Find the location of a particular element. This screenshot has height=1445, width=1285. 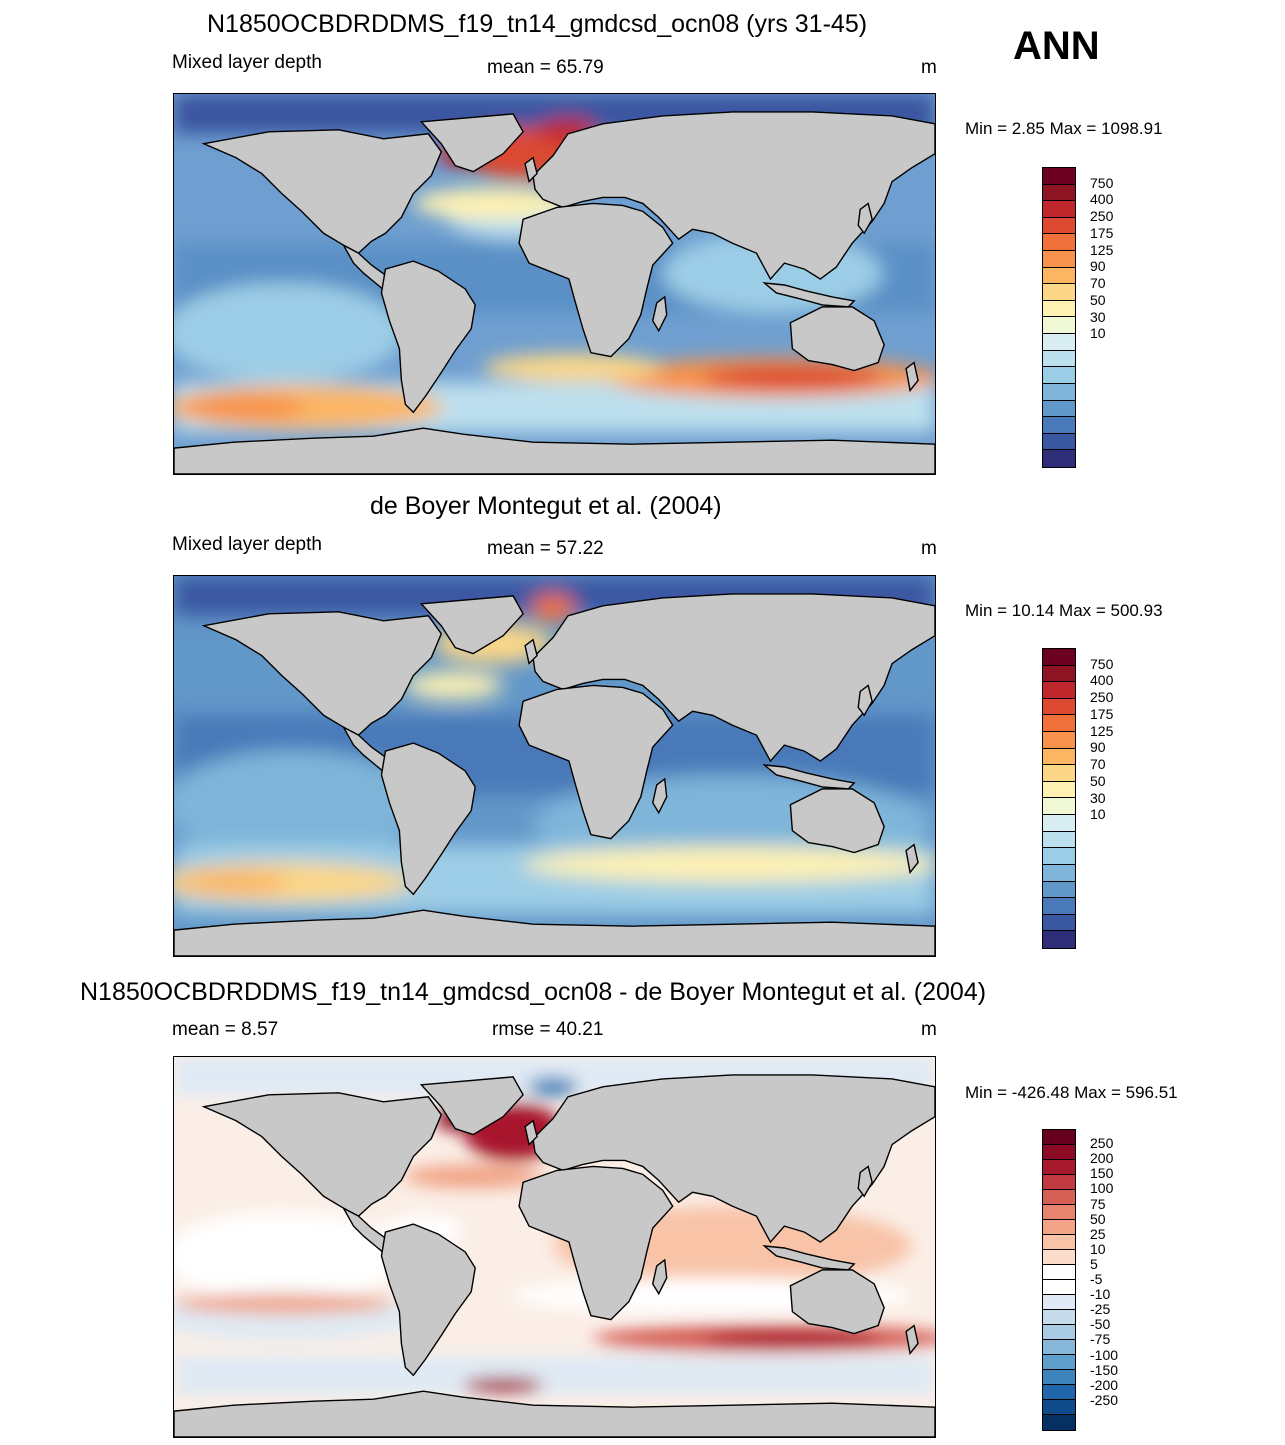

colorbar-tick-label: 750 is located at coordinates (1102, 663).